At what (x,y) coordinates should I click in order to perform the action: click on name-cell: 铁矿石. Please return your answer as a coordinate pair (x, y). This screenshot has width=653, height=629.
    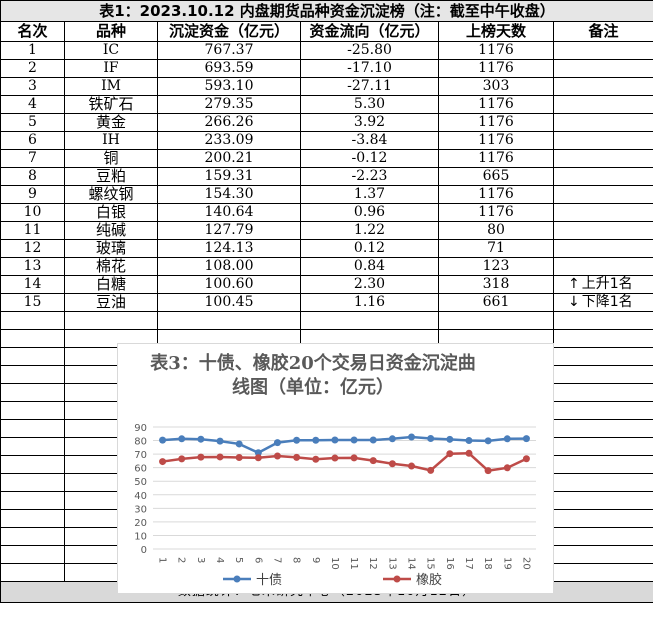
    Looking at the image, I should click on (111, 104).